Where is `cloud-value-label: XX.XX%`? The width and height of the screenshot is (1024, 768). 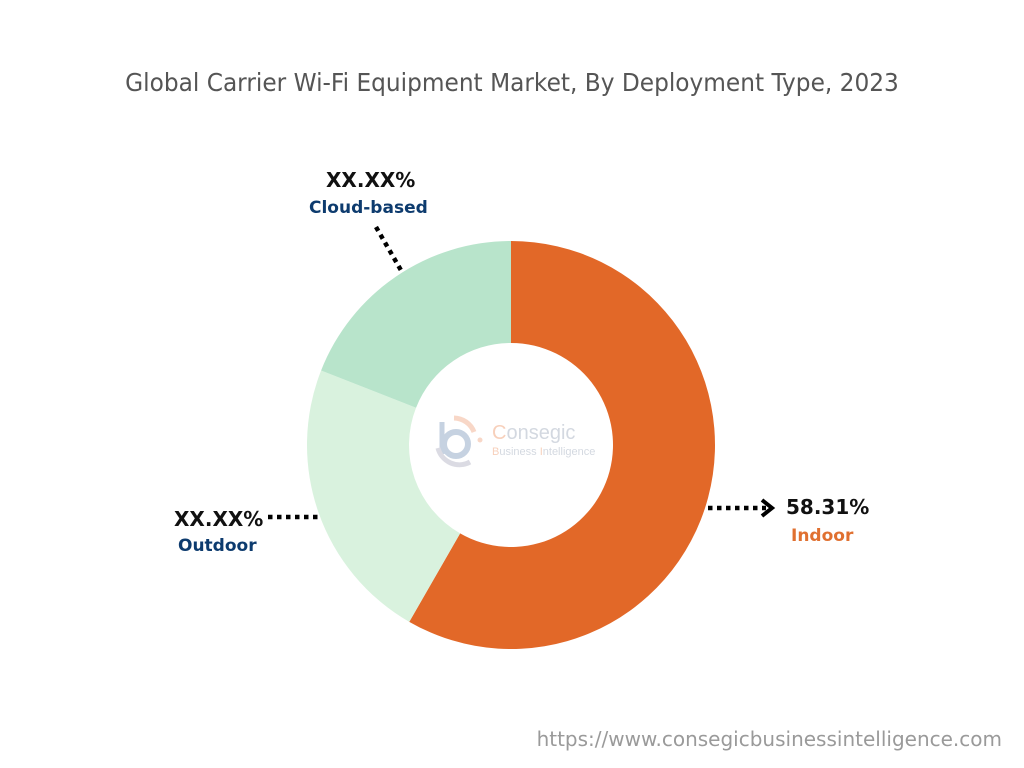 cloud-value-label: XX.XX% is located at coordinates (371, 180).